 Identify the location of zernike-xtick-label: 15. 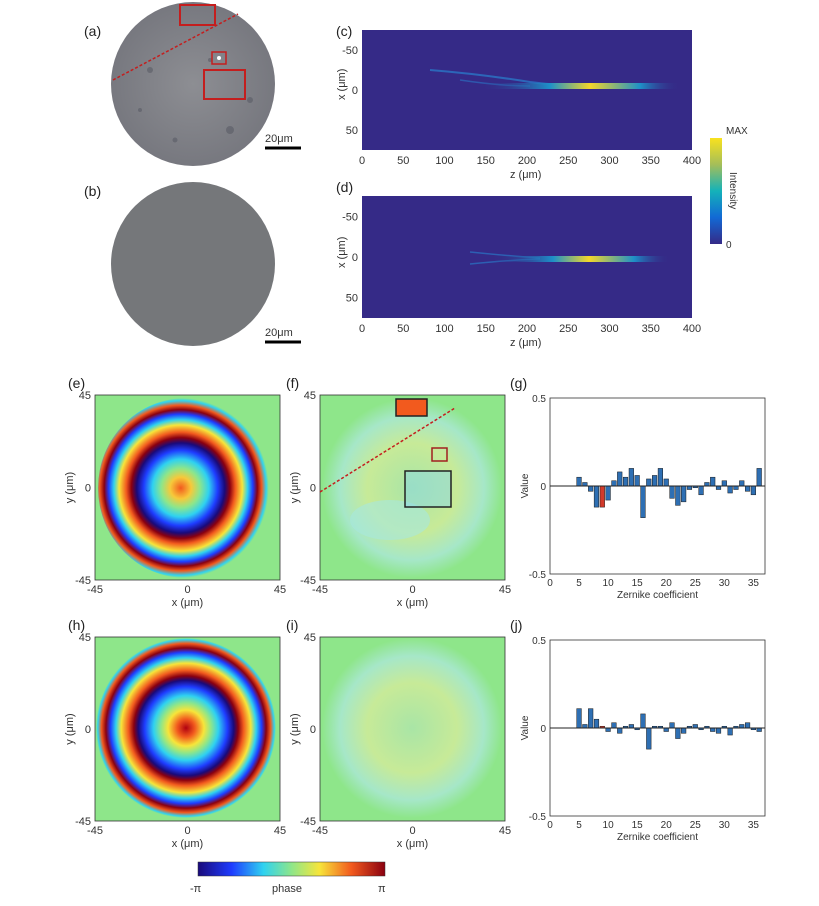
(638, 825).